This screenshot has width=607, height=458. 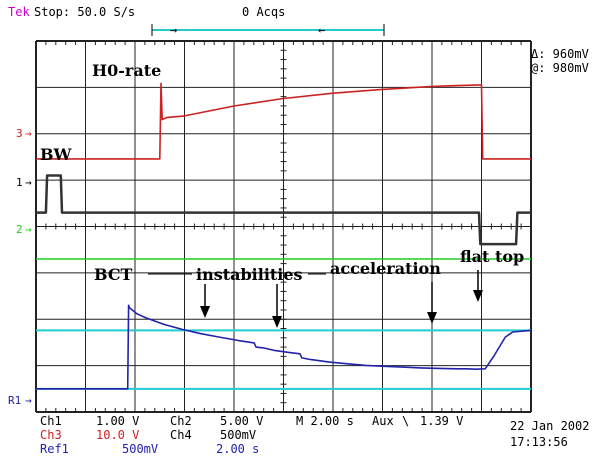 What do you see at coordinates (315, 299) in the screenshot?
I see `annotation-arrows` at bounding box center [315, 299].